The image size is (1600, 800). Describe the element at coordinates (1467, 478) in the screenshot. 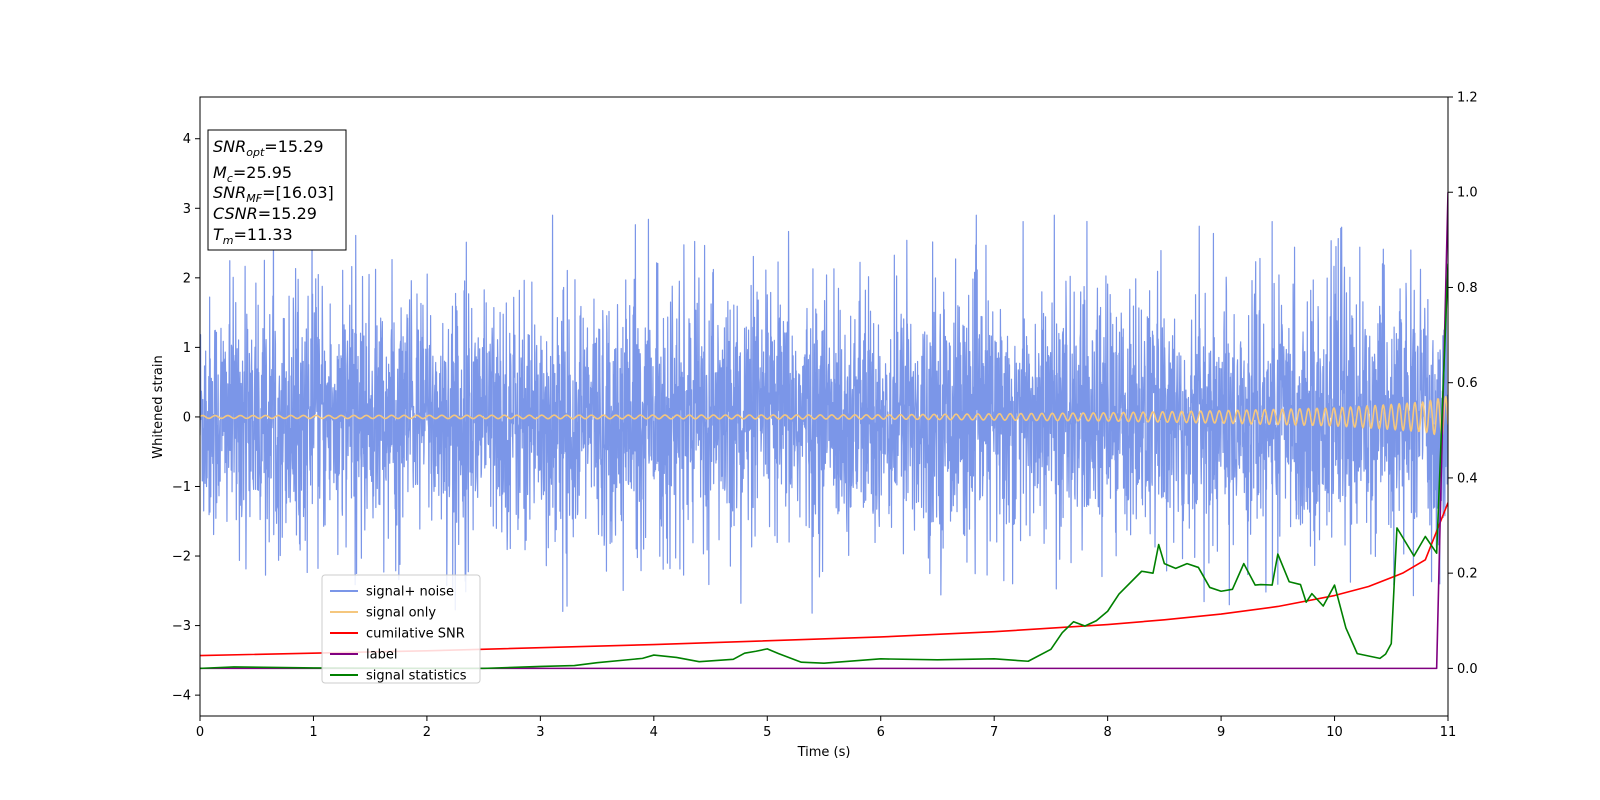

I see `y2-tick-label: 0.4` at that location.